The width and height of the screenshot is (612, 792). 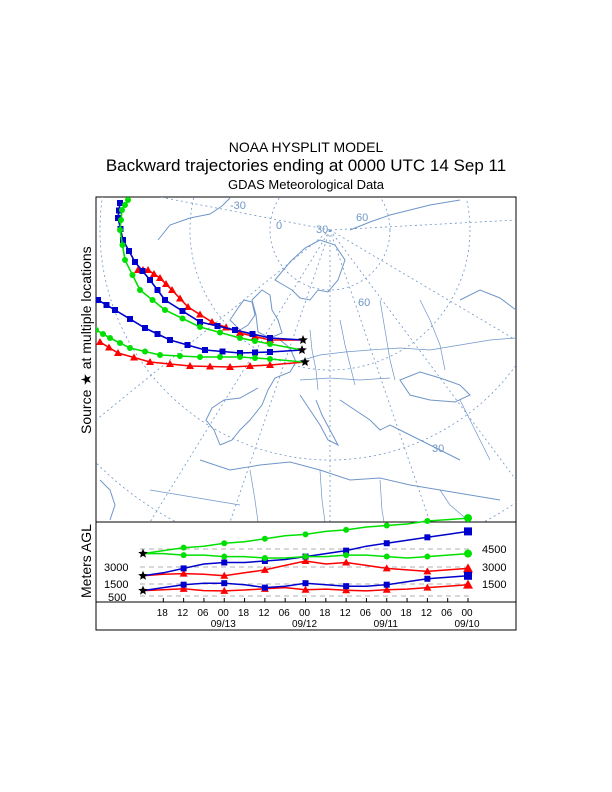 What do you see at coordinates (107, 500) in the screenshot?
I see `west-africa-coast` at bounding box center [107, 500].